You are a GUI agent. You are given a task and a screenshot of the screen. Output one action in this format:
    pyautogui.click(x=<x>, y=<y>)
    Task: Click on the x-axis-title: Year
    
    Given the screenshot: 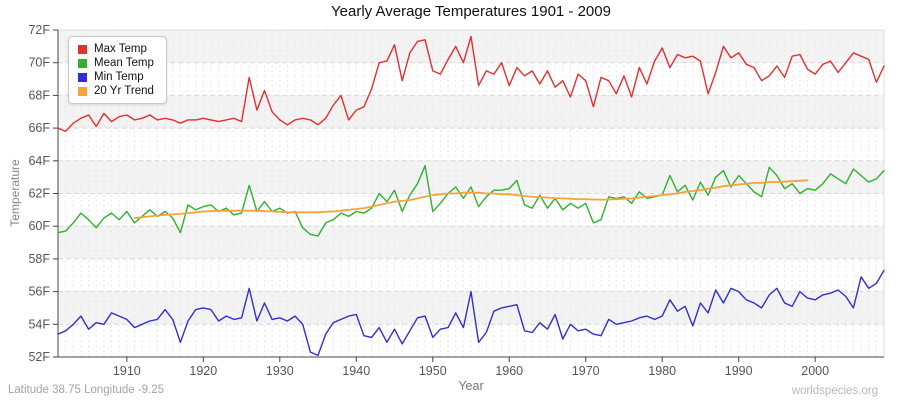 What is the action you would take?
    pyautogui.click(x=471, y=386)
    